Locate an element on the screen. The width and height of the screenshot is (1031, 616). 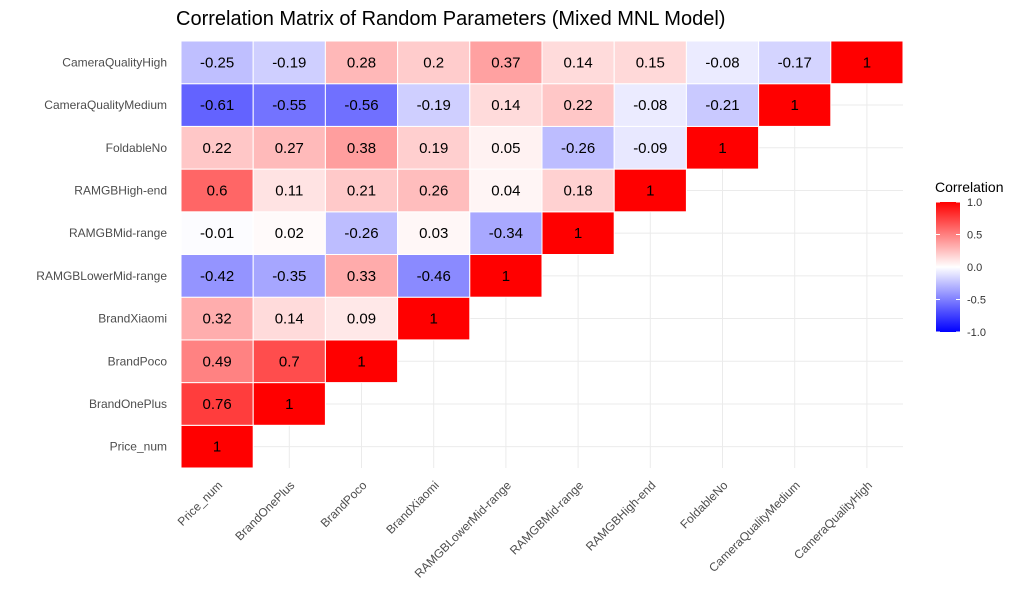
legend-ticks: 1.0 0.5 0.0 -0.5 -1.0 is located at coordinates (961, 268).